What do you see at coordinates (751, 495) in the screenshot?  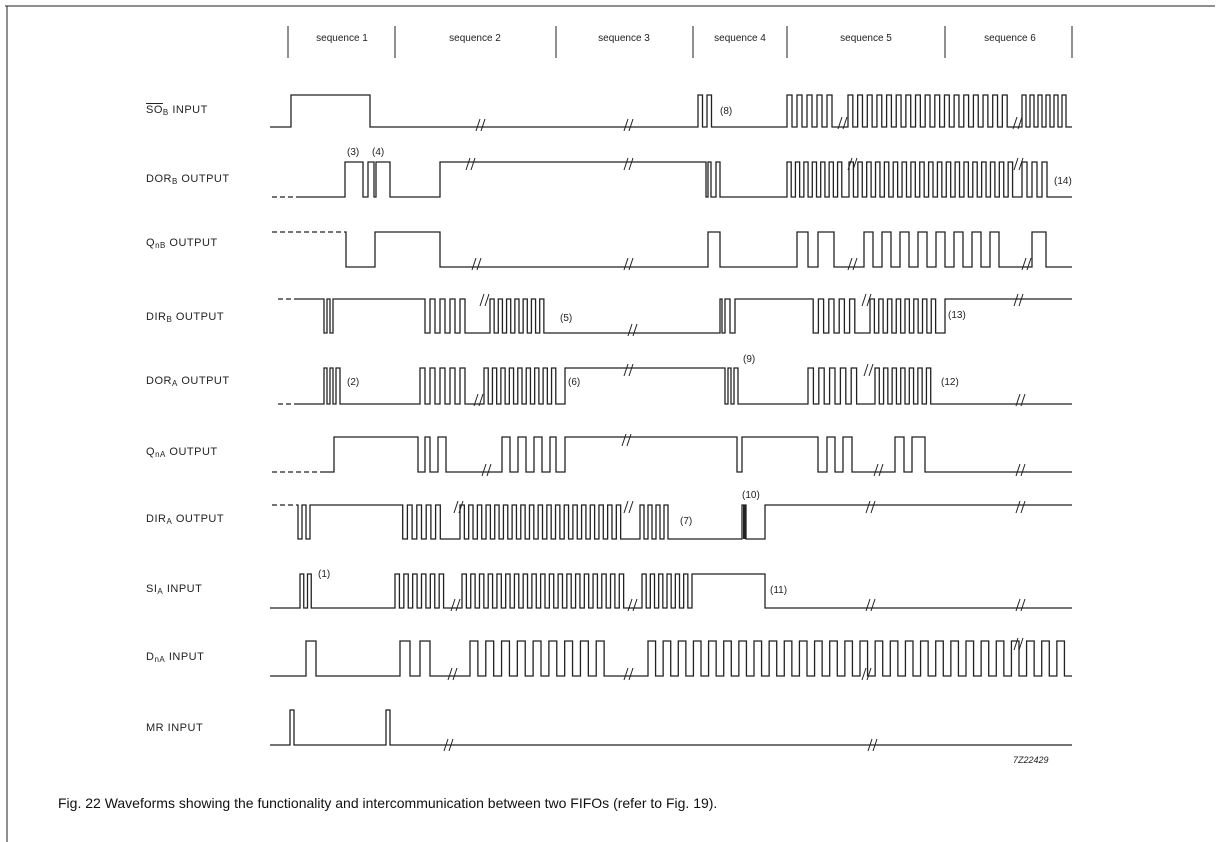 I see `annotation-10: (10)` at bounding box center [751, 495].